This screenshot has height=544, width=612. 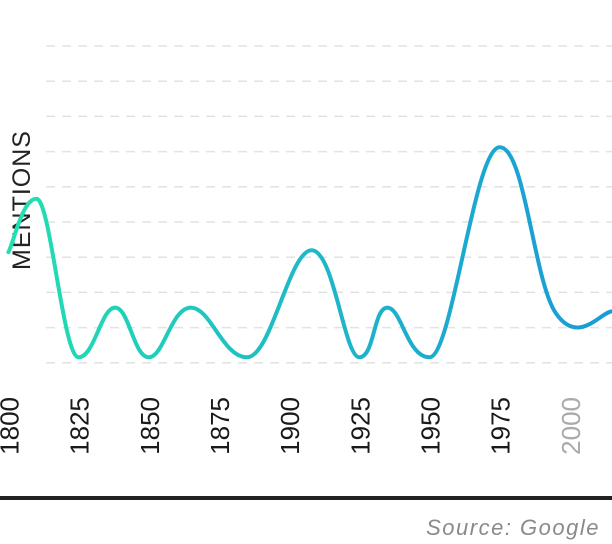 I want to click on x-axis-ticks: 1800 1825 1850 1875 1900 1925 1950 1975 2000, so click(x=293, y=426).